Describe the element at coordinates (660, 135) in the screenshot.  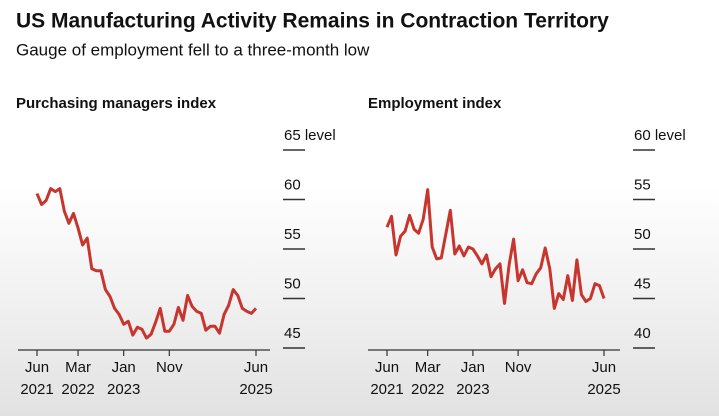
I see `y-tick-label: 60 level` at that location.